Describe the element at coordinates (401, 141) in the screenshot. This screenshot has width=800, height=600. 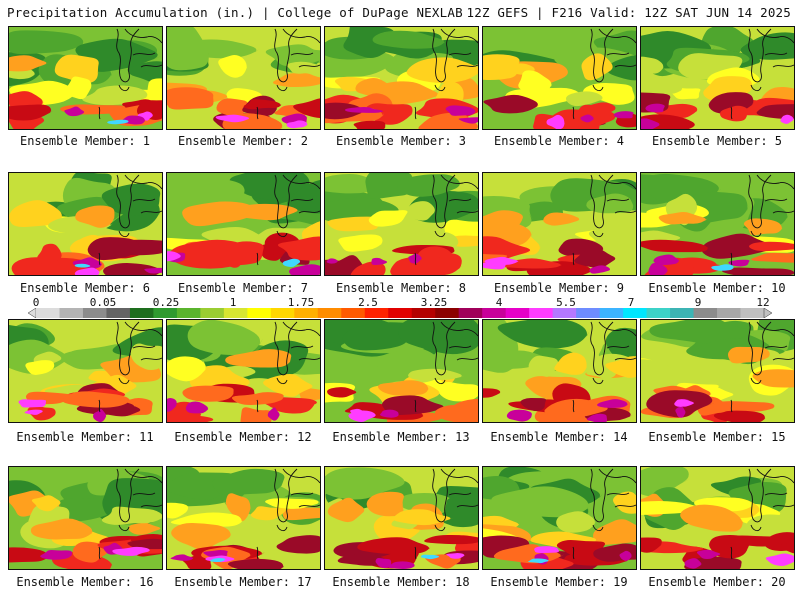
I see `ensemble-member-label: Ensemble Member: 3` at that location.